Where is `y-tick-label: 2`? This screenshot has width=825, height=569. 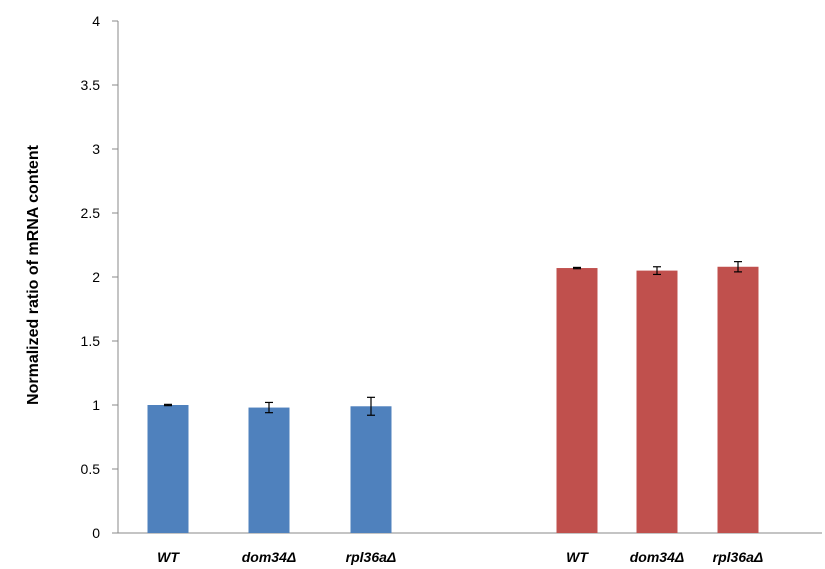 y-tick-label: 2 is located at coordinates (96, 277).